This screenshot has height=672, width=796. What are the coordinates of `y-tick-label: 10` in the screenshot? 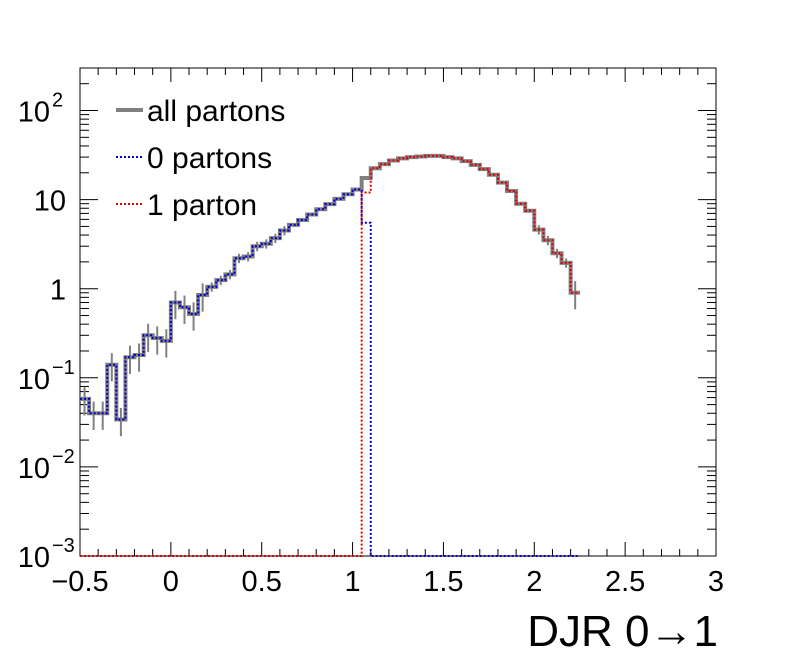 It's located at (50, 202).